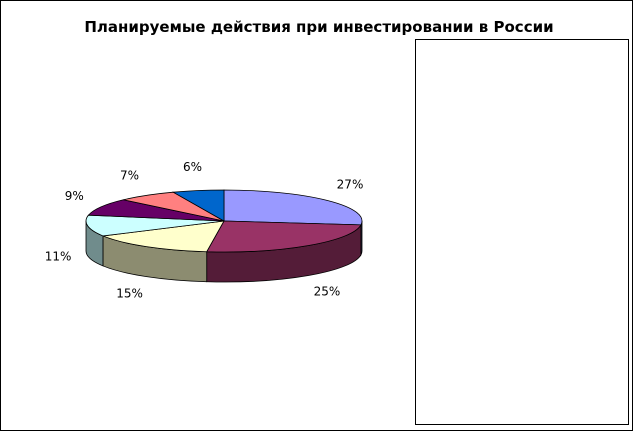  Describe the element at coordinates (129, 176) in the screenshot. I see `data-label-6: 7%` at that location.